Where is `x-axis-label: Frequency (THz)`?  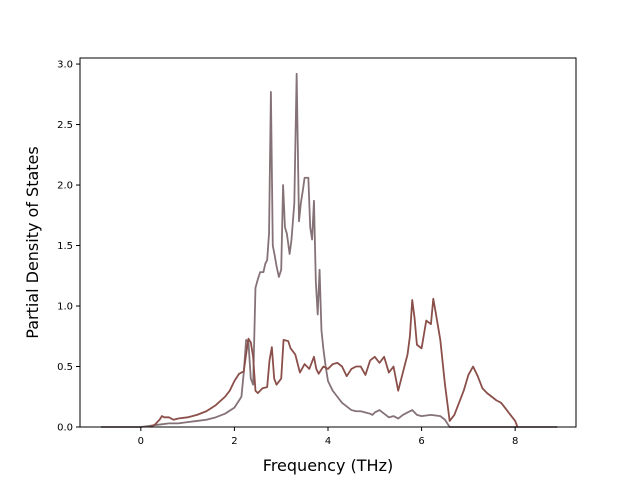
x-axis-label: Frequency (THz) is located at coordinates (328, 465).